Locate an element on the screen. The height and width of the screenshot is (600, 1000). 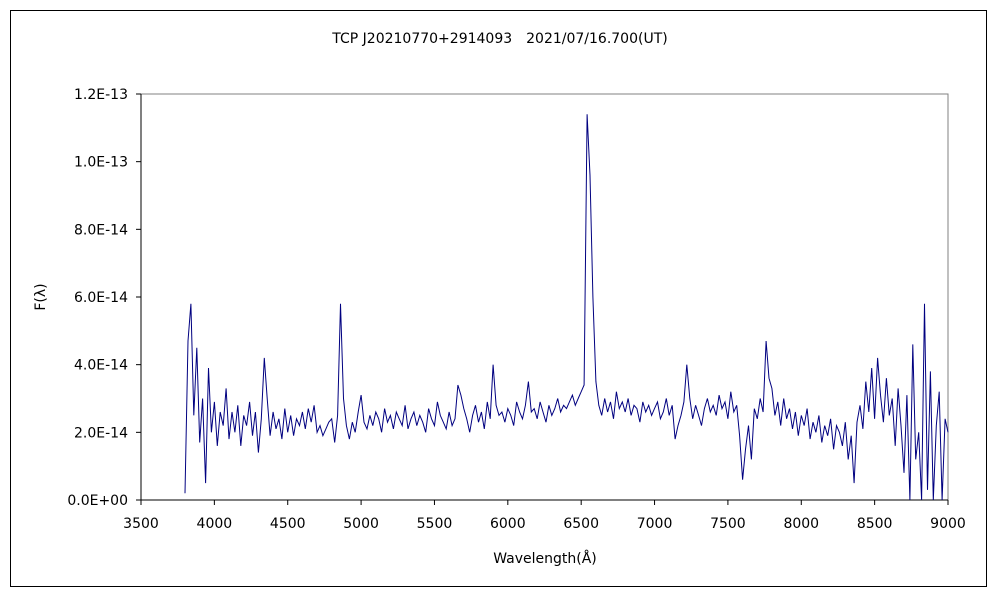
y-tick-label: 0.0E+00 is located at coordinates (97, 501).